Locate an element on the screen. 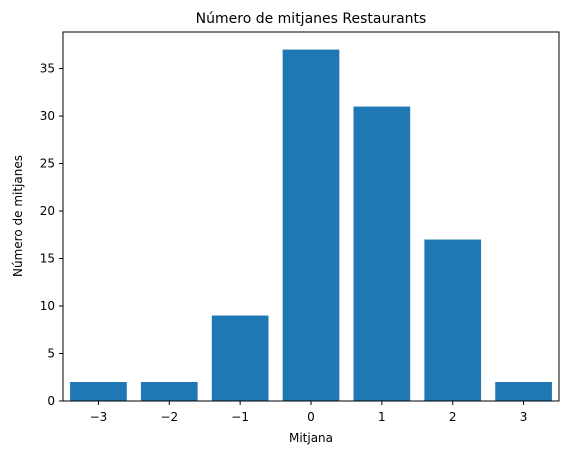 The image size is (563, 454). y-tick-label: 25 is located at coordinates (47, 164).